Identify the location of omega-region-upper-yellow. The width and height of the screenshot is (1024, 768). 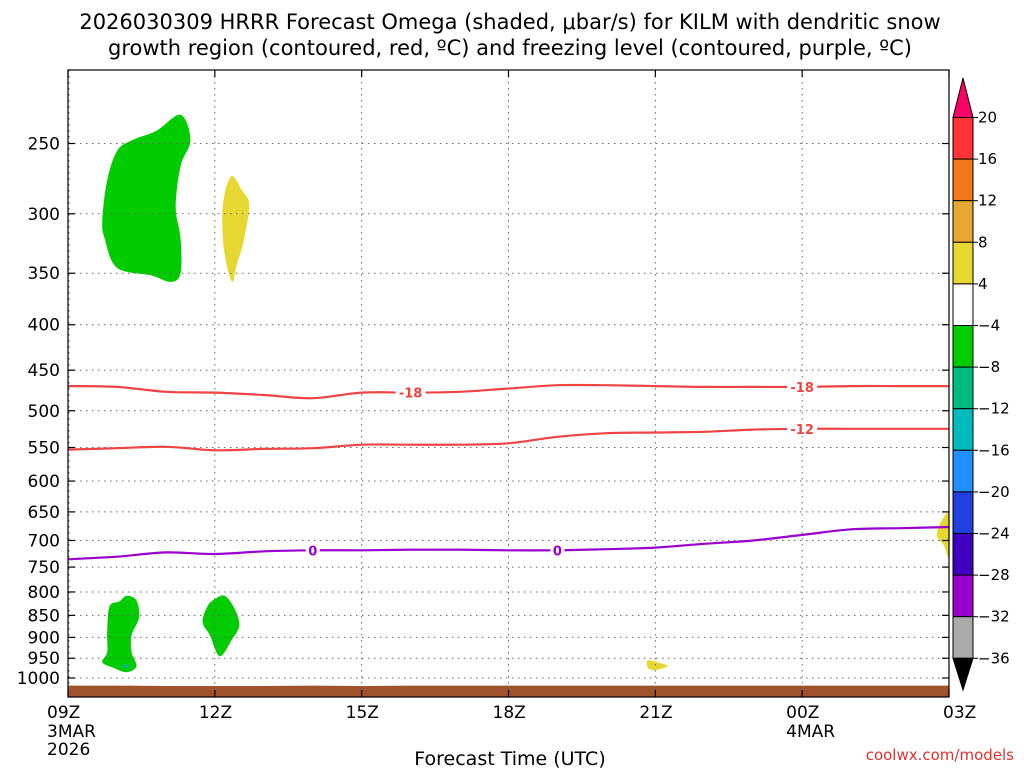
(236, 229).